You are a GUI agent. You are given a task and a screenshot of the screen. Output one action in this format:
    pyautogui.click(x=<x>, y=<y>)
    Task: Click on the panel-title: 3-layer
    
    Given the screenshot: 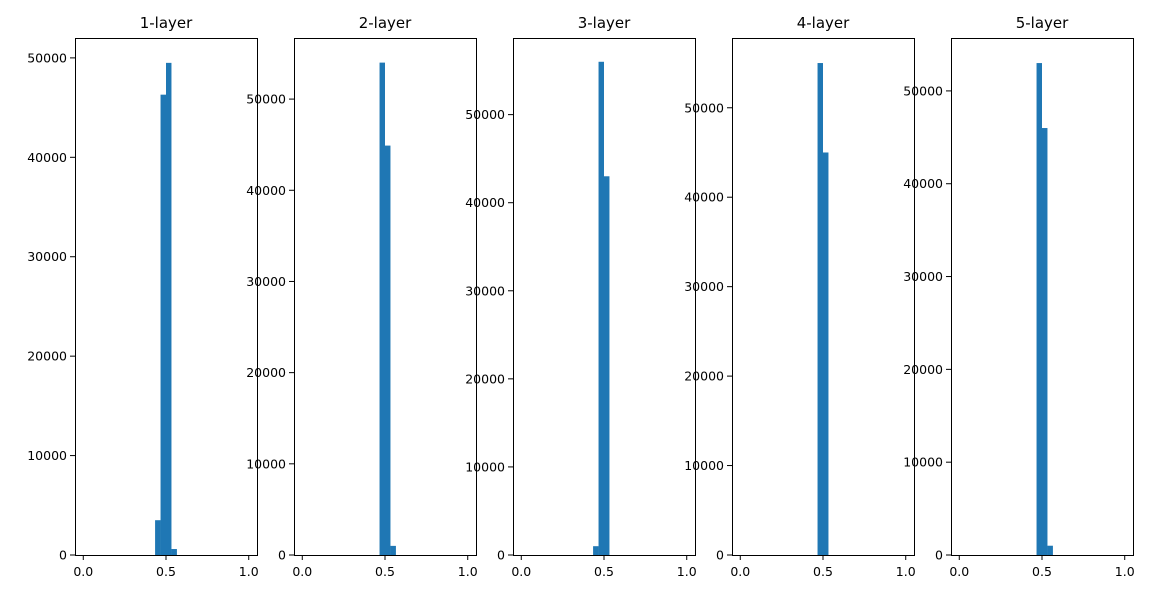 What is the action you would take?
    pyautogui.click(x=604, y=23)
    